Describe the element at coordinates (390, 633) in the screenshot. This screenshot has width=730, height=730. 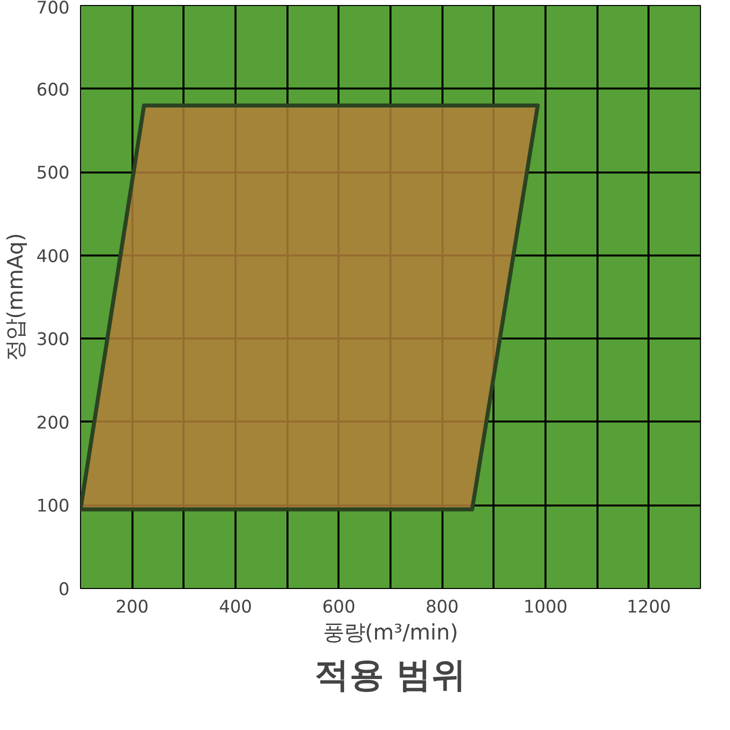
I see `x-axis-title: 풍량(m³/min)` at that location.